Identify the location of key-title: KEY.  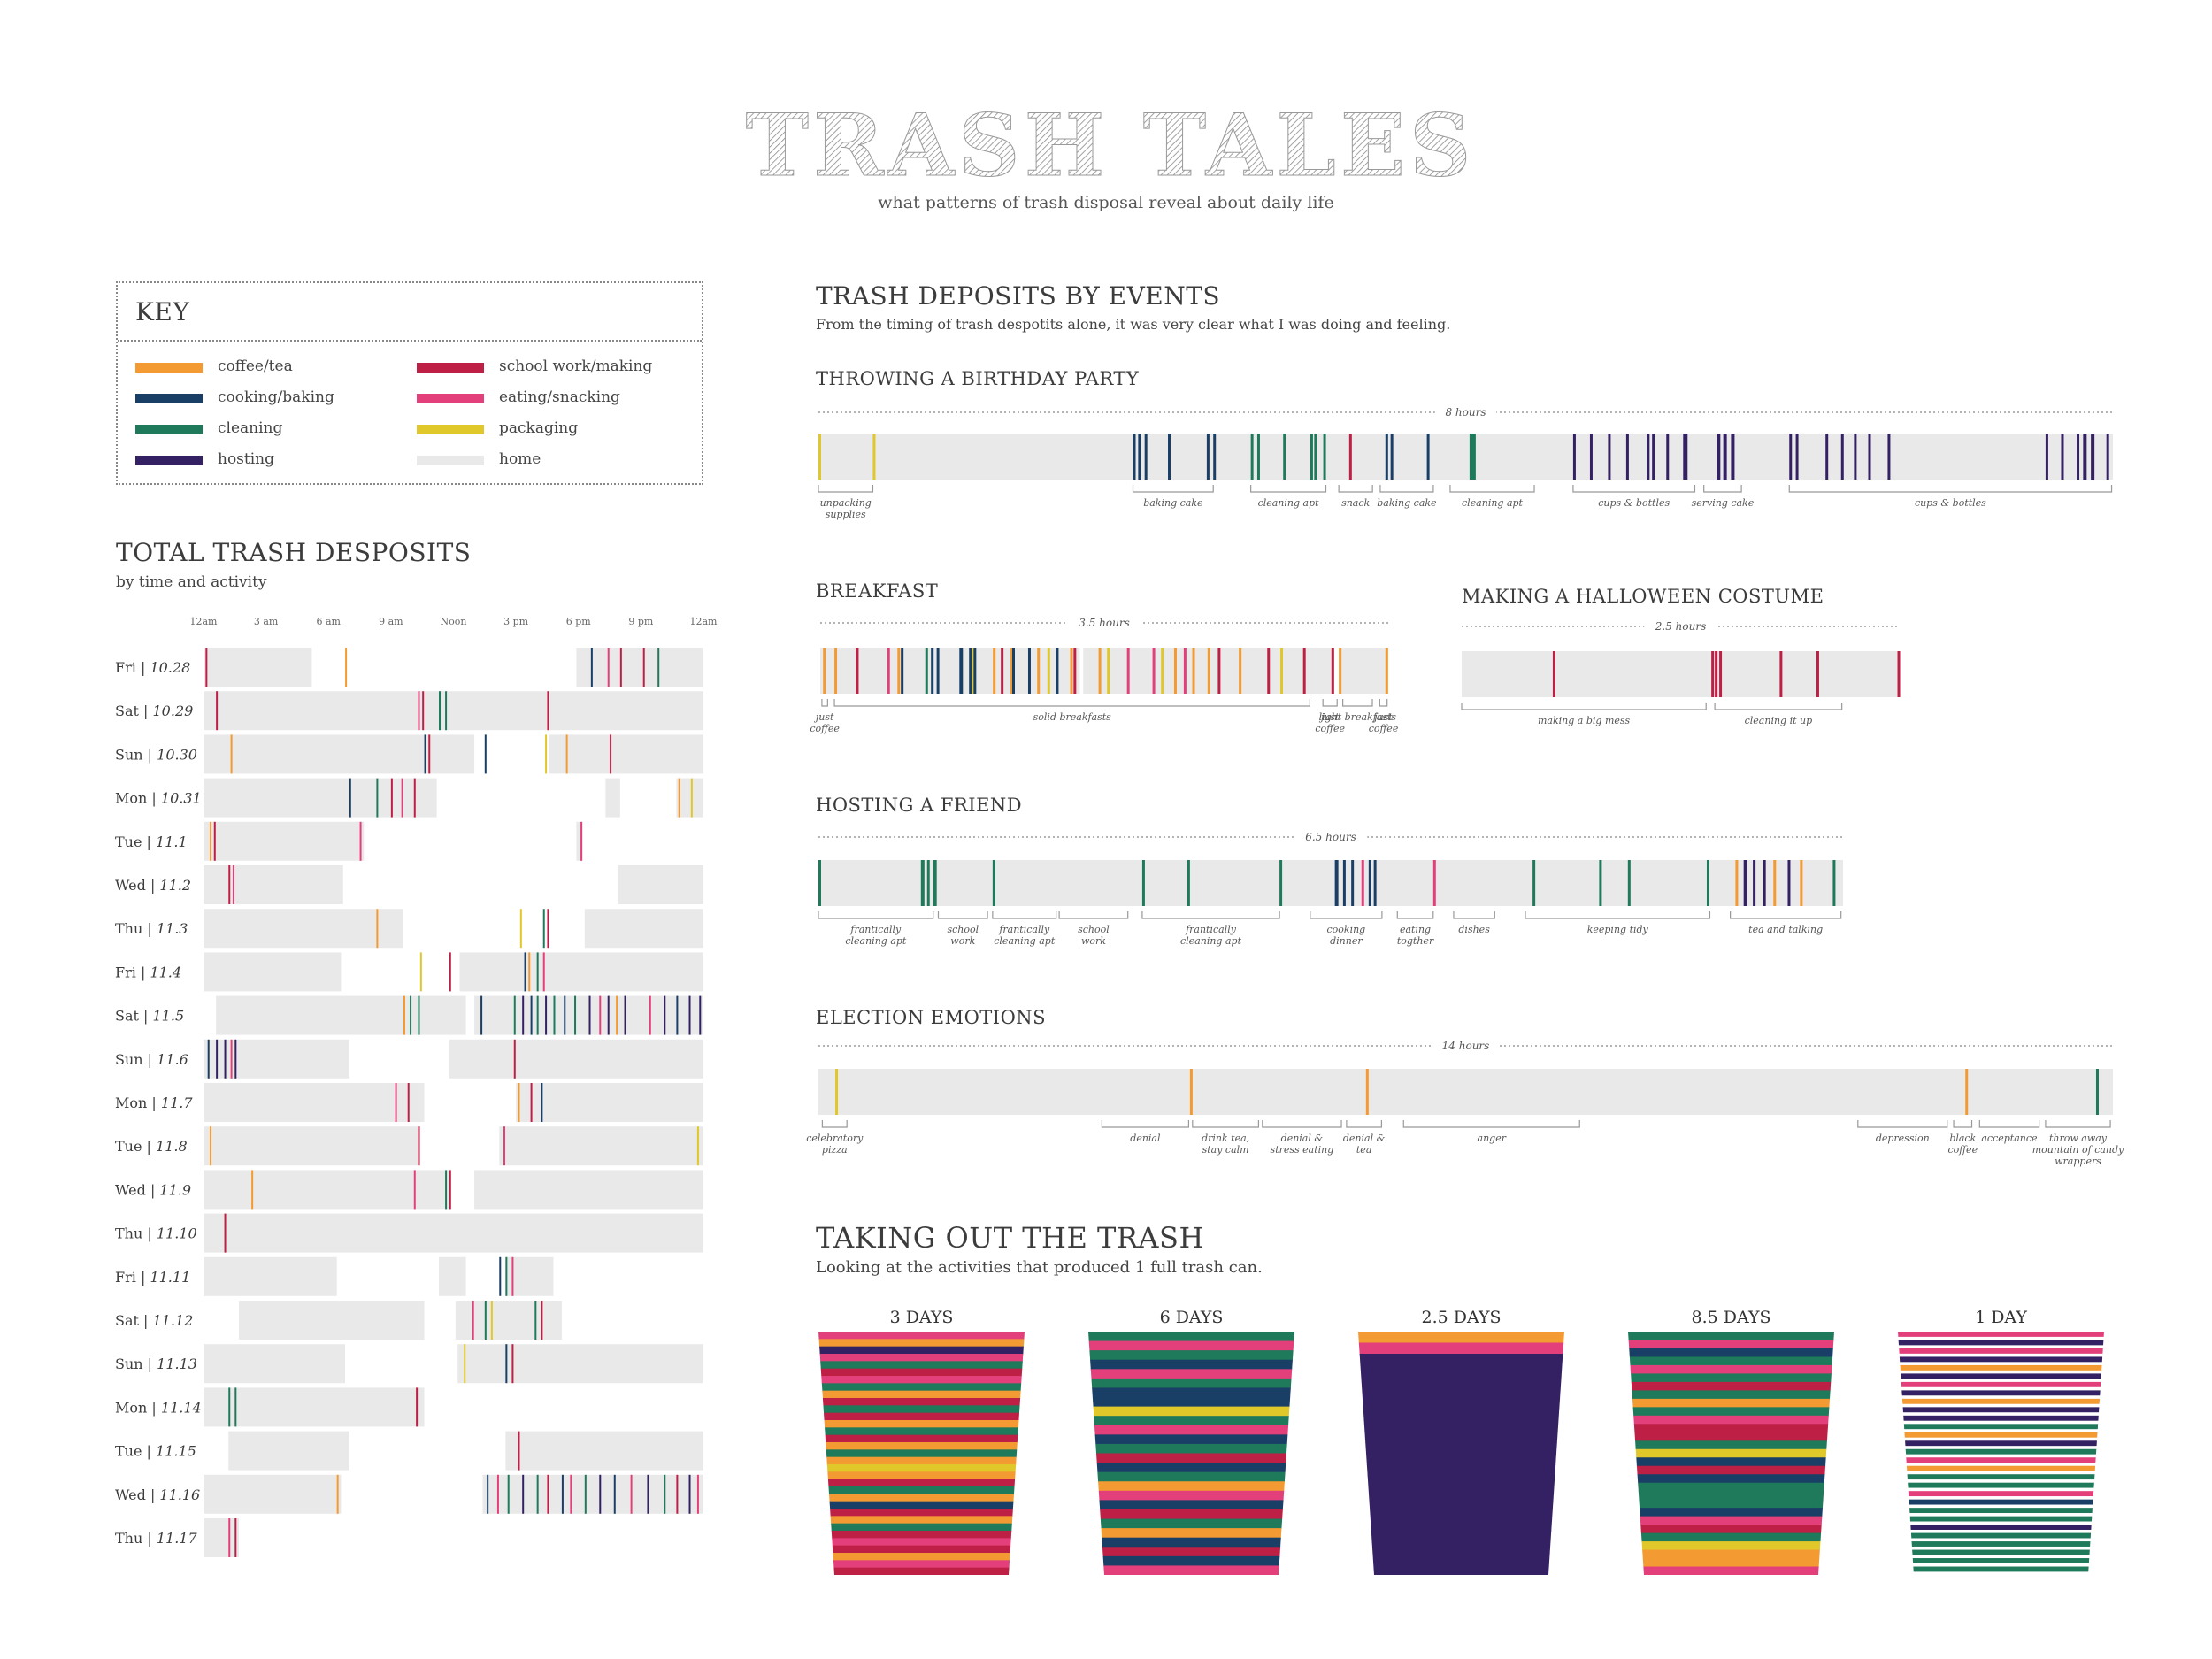
(163, 311).